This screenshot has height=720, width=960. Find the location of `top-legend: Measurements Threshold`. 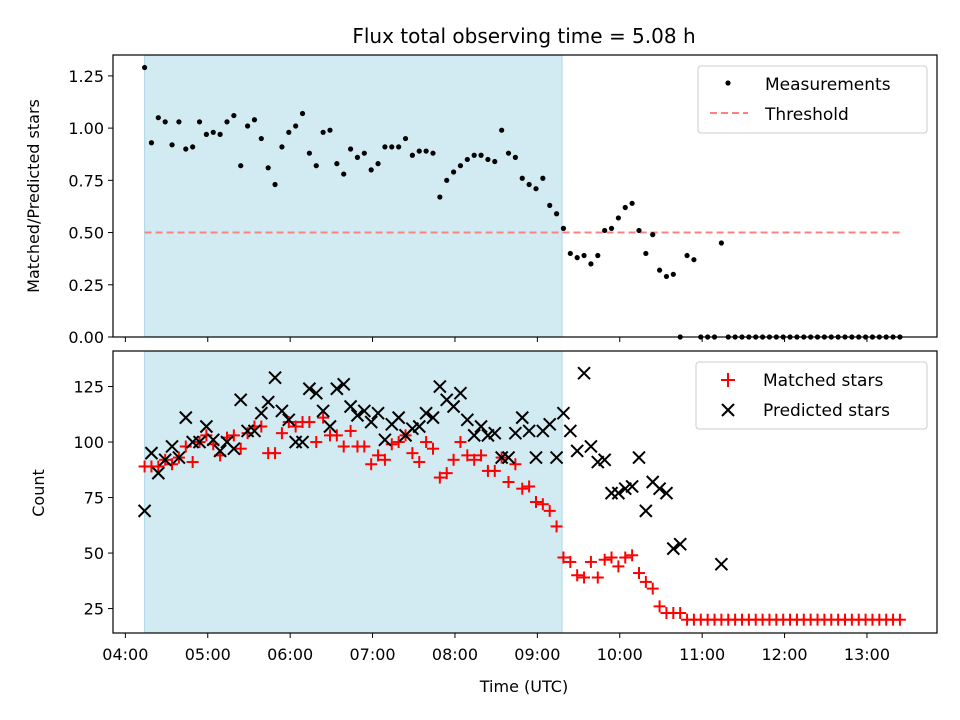

top-legend: Measurements Threshold is located at coordinates (812, 99).